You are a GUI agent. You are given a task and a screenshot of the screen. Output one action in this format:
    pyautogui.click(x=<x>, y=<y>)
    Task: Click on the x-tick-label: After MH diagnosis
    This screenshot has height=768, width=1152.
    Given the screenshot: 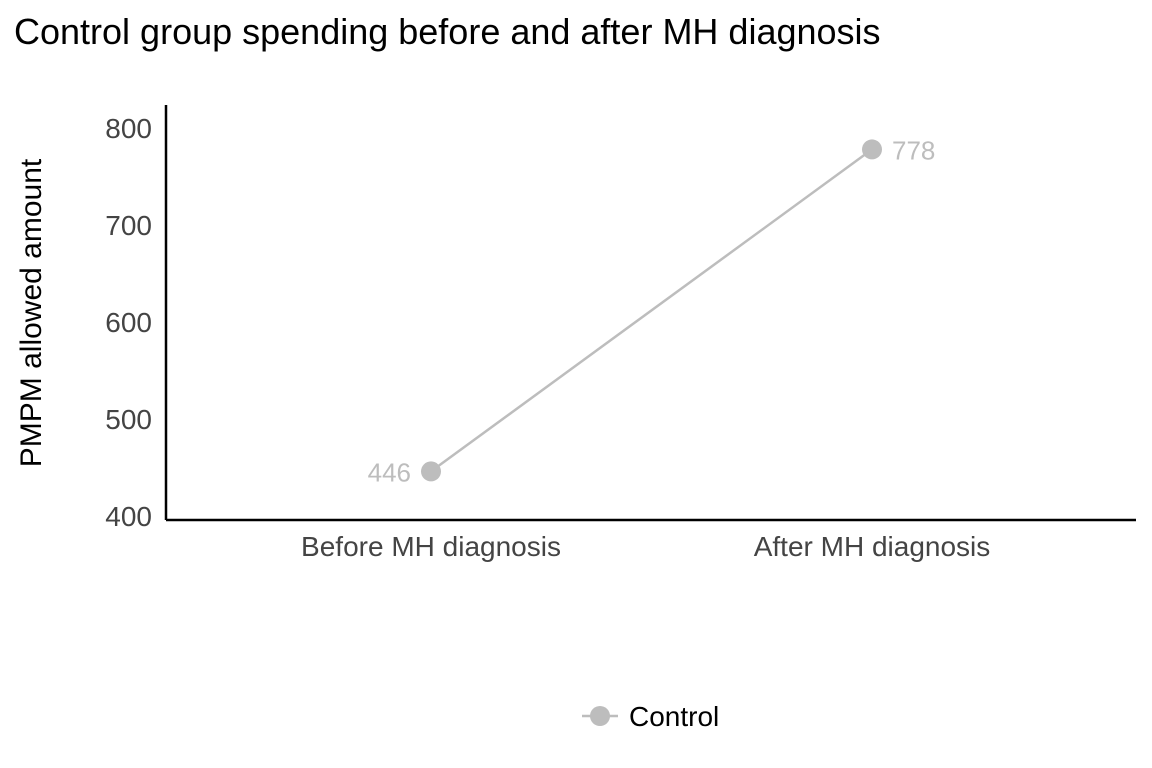 What is the action you would take?
    pyautogui.click(x=872, y=546)
    